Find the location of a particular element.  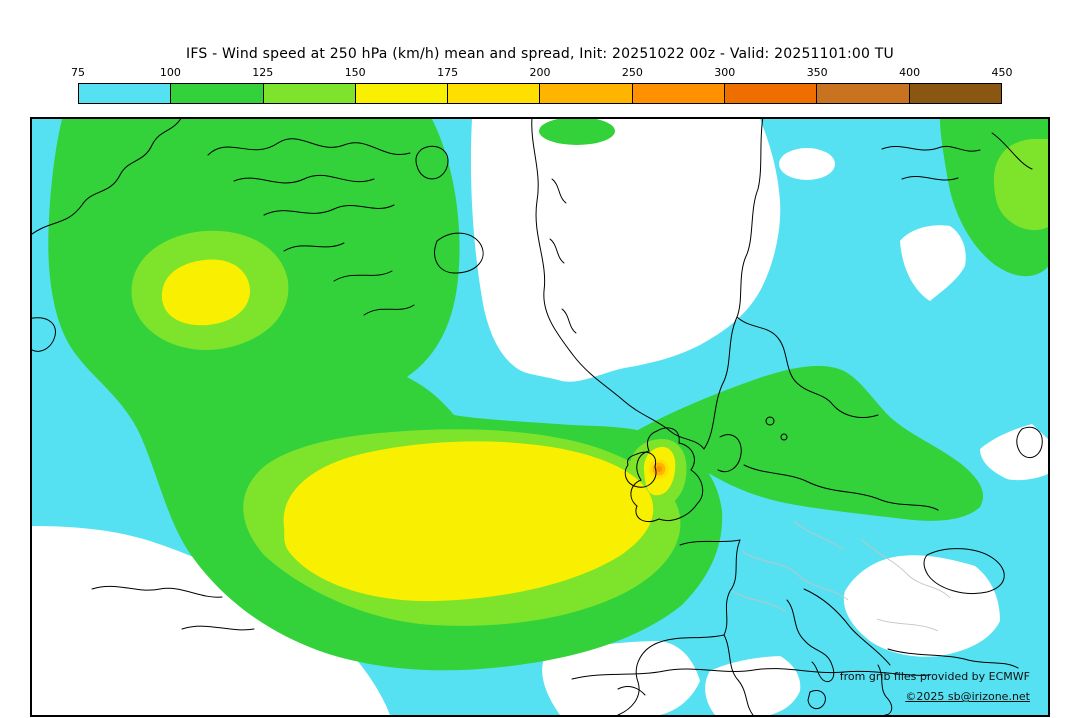

coast-caspian is located at coordinates (1029, 442).